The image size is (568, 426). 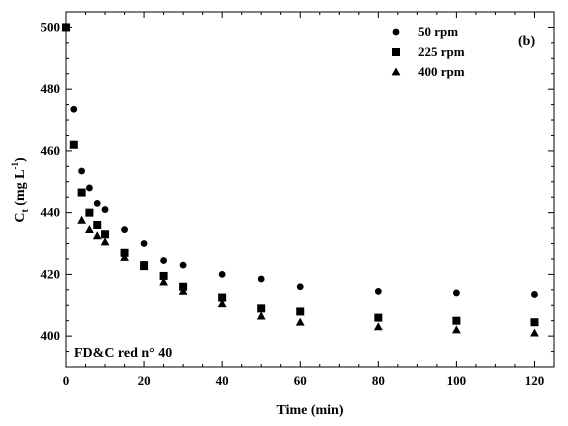 I want to click on y-tick-label: 420, so click(x=51, y=273).